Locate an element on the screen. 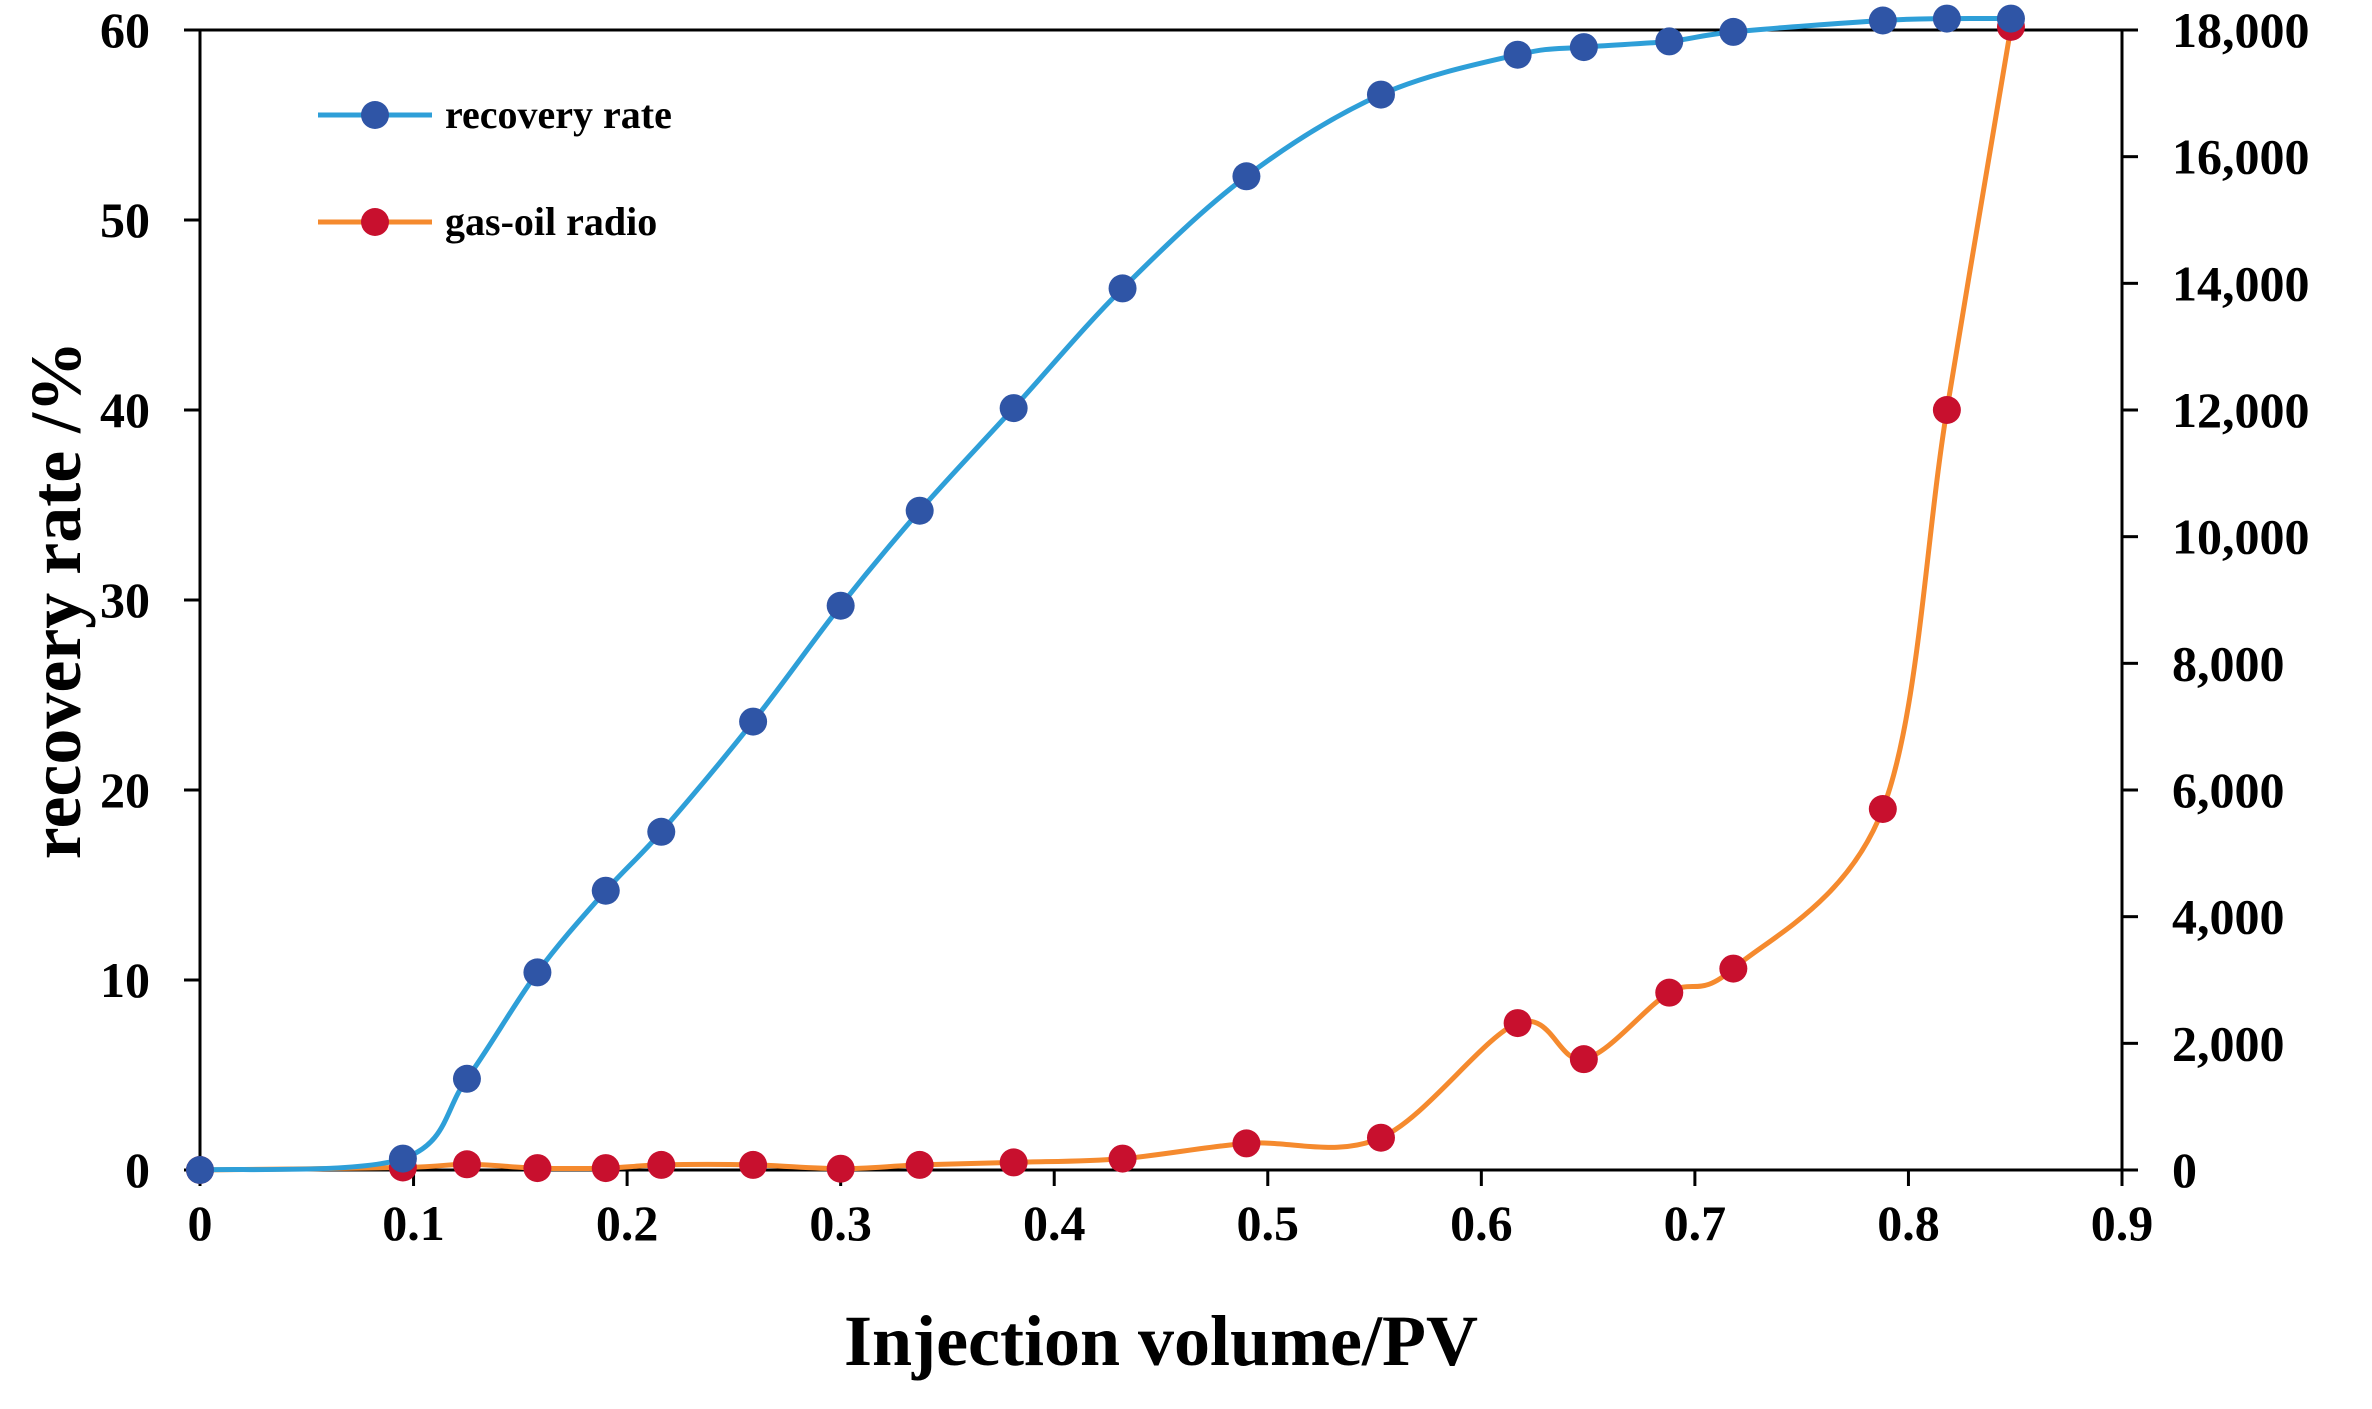 The image size is (2372, 1409). x-tick-label: 0.7 is located at coordinates (1695, 1223).